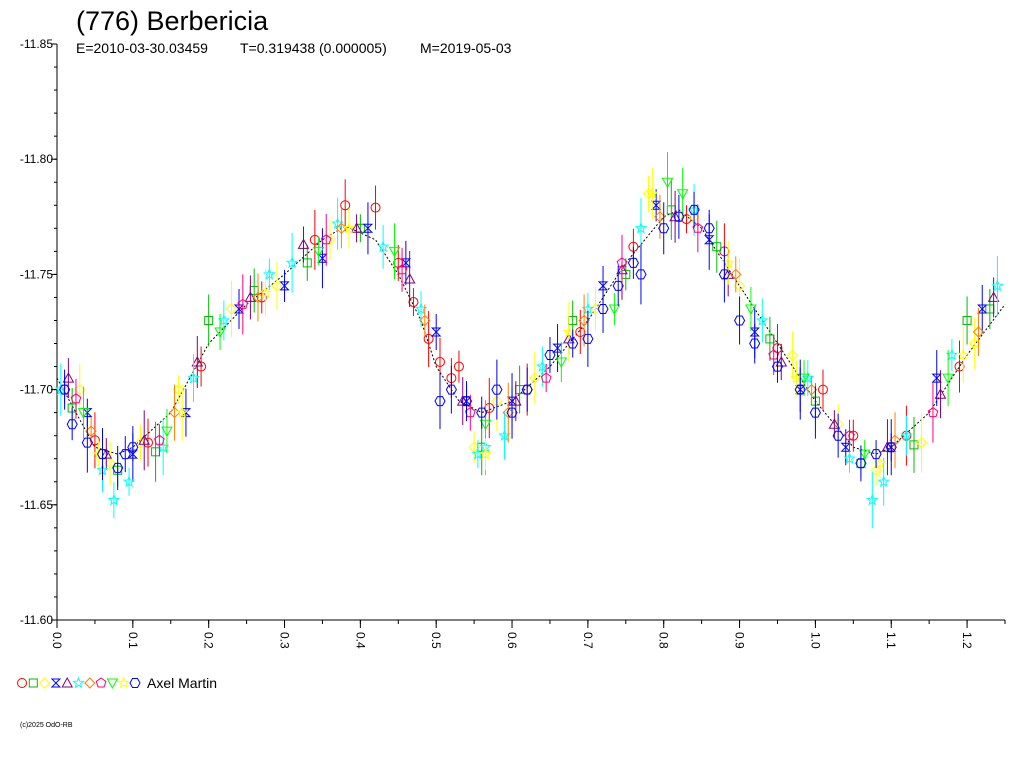 The width and height of the screenshot is (1024, 768). What do you see at coordinates (891, 640) in the screenshot?
I see `x-tick-label: 1.1` at bounding box center [891, 640].